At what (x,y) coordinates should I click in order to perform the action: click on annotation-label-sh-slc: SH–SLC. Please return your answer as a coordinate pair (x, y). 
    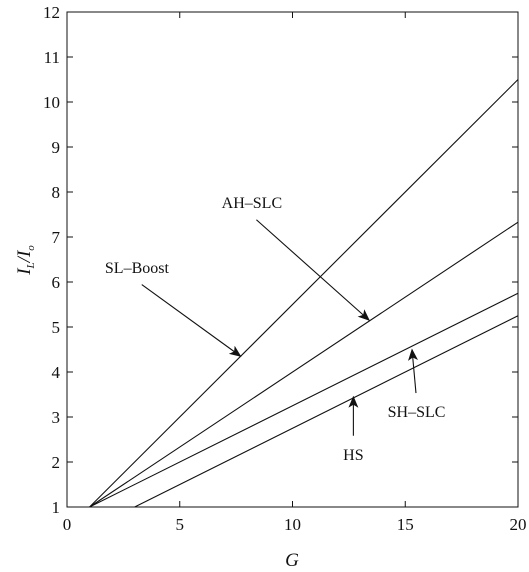
    Looking at the image, I should click on (417, 412).